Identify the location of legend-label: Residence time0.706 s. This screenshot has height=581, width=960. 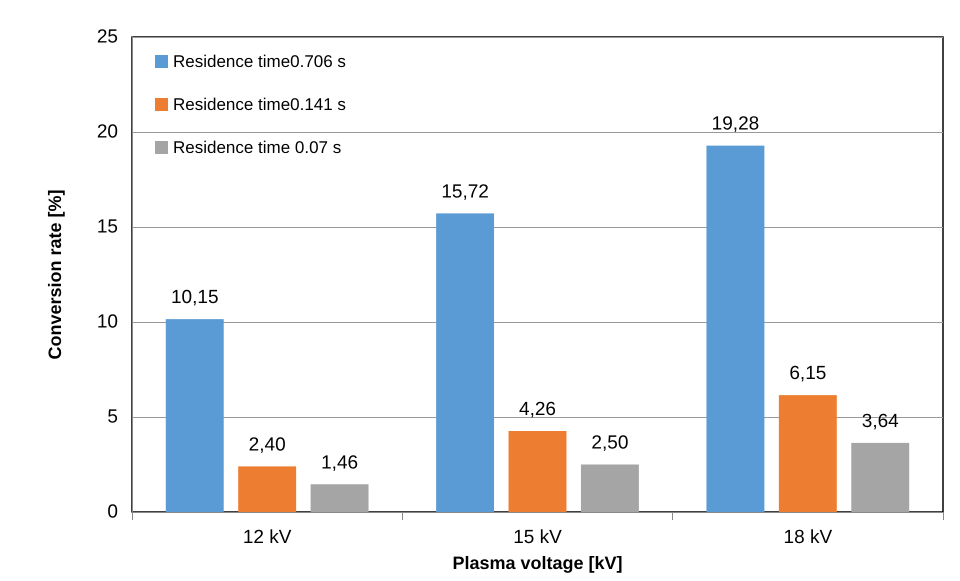
(259, 61).